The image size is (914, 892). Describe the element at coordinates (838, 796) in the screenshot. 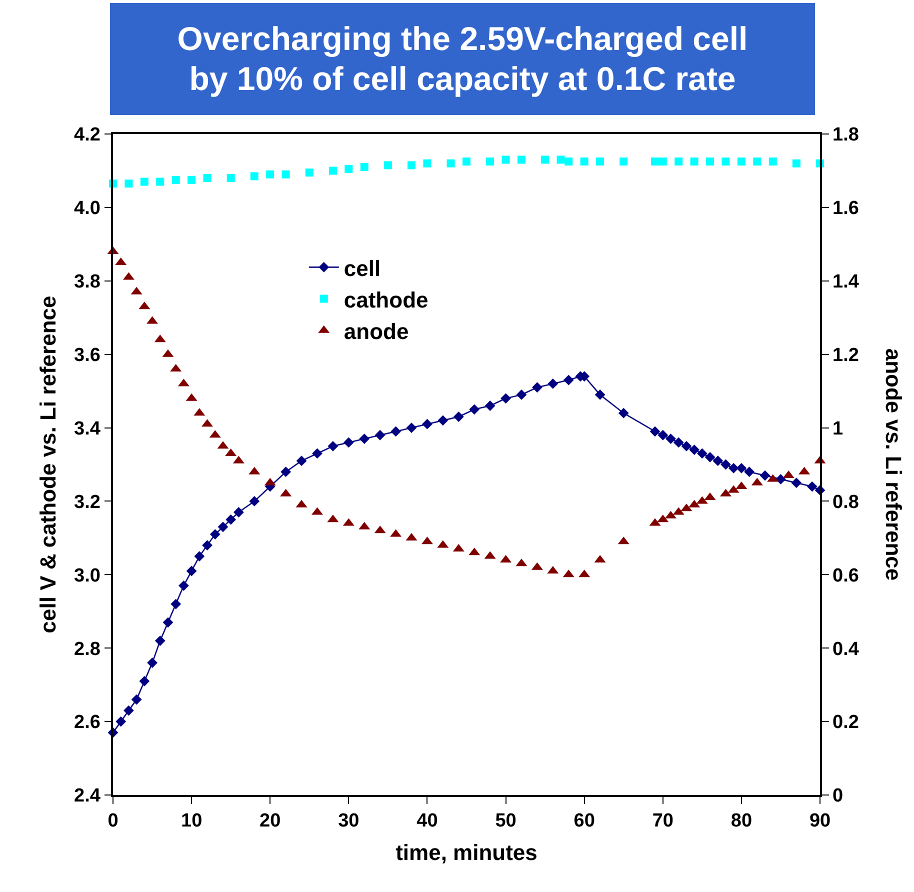

I see `y2-tick-label: 0` at that location.